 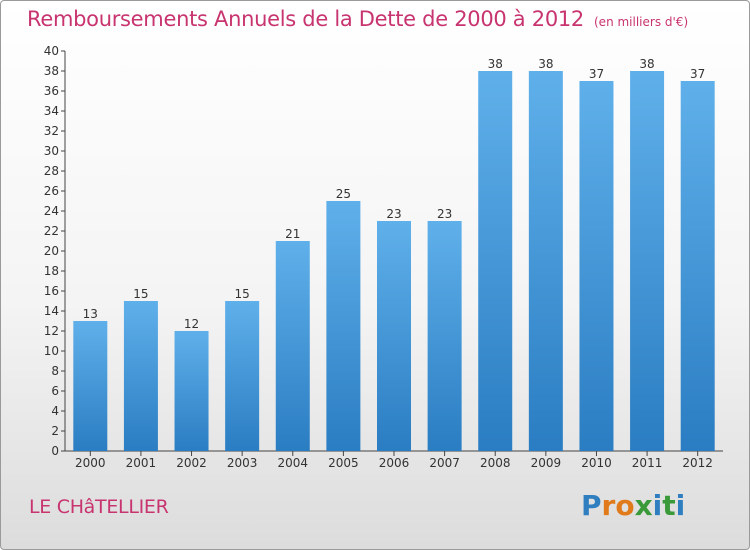 I want to click on data-label-2009: 38, so click(x=545, y=64).